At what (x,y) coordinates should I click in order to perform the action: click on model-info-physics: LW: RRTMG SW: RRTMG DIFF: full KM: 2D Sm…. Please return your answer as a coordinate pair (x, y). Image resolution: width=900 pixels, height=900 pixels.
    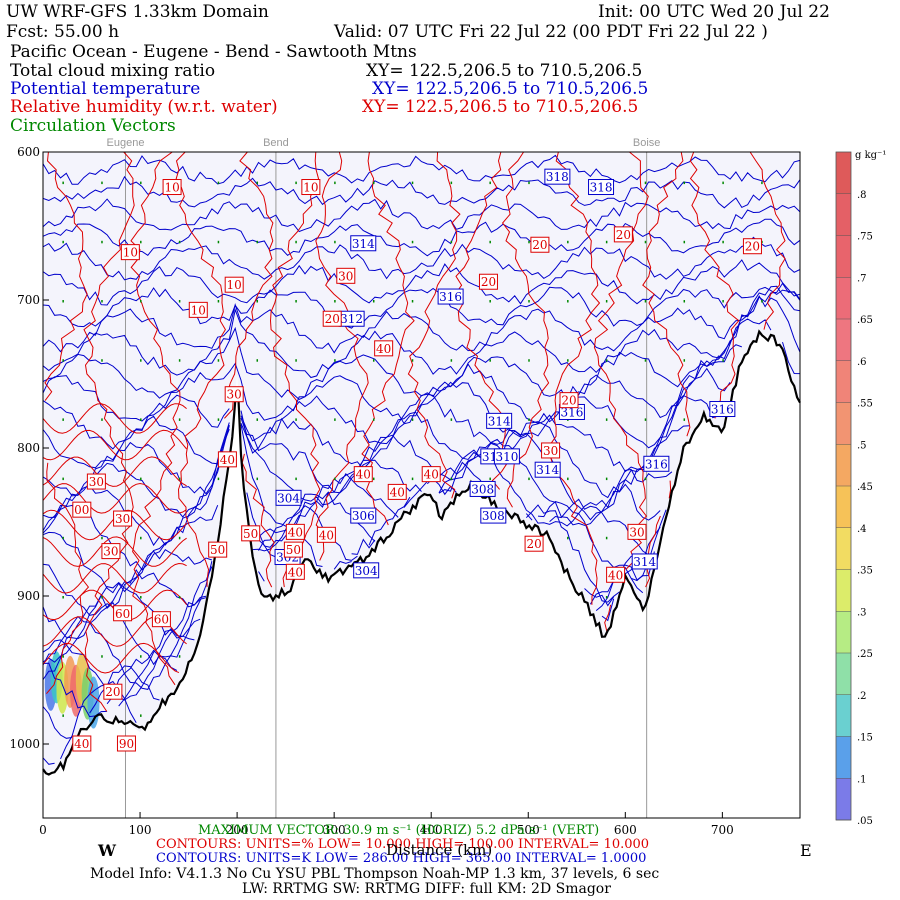
    Looking at the image, I should click on (426, 889).